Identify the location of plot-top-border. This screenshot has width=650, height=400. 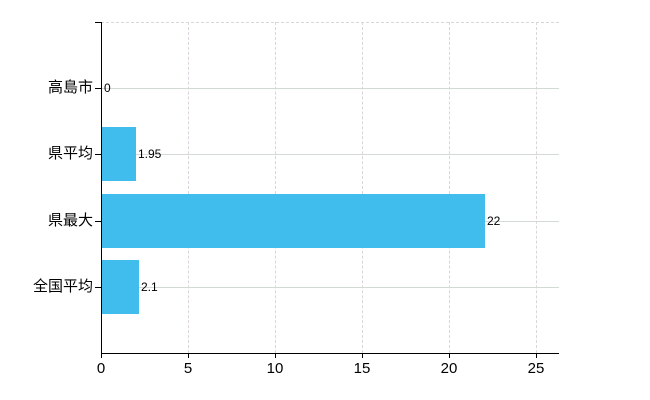
(330, 22).